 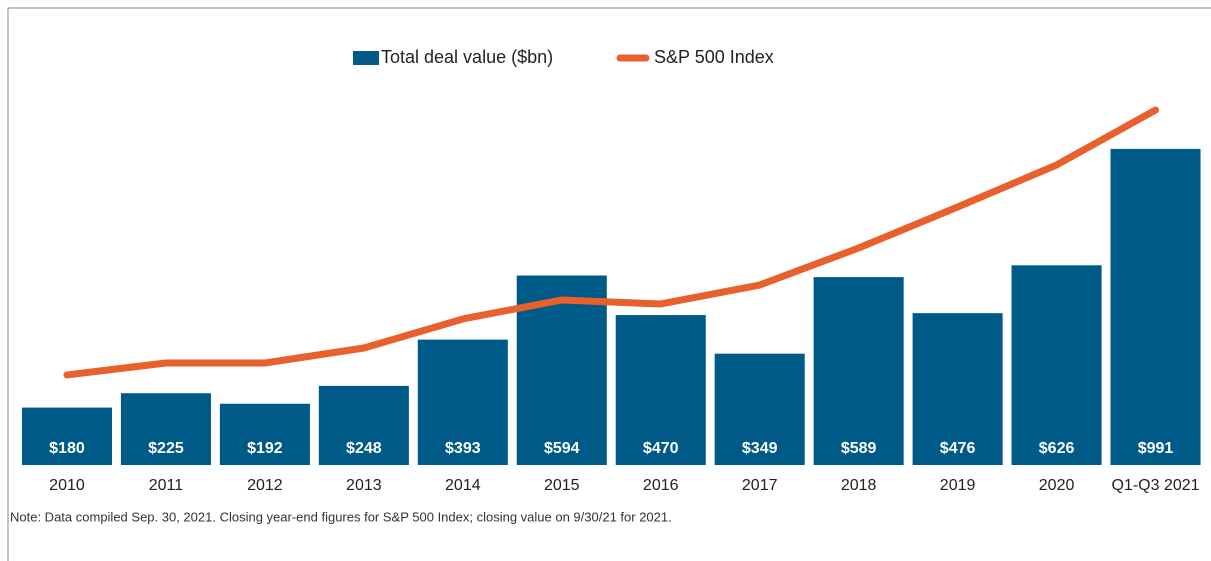 I want to click on x-tick-label: 2016, so click(x=661, y=485).